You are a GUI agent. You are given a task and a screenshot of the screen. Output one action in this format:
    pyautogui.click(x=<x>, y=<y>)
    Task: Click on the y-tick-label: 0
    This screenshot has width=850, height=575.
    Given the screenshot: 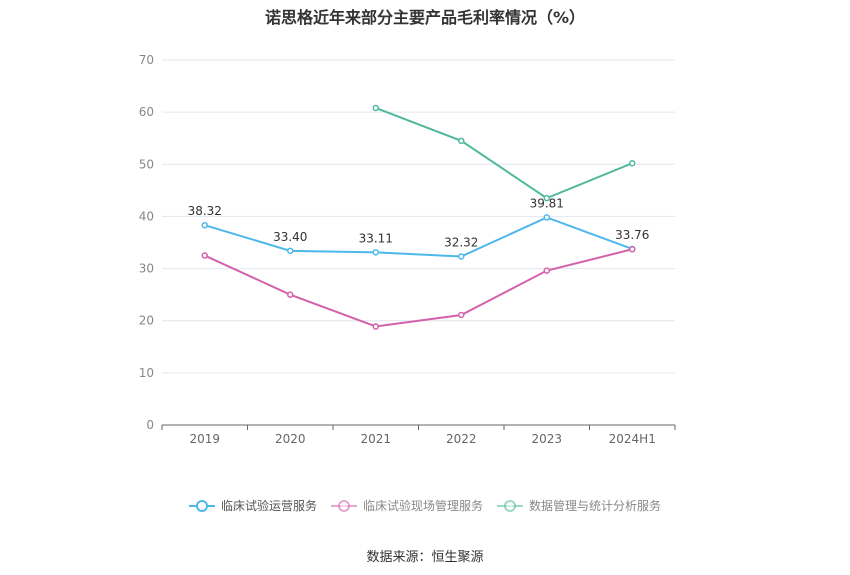 What is the action you would take?
    pyautogui.click(x=150, y=425)
    